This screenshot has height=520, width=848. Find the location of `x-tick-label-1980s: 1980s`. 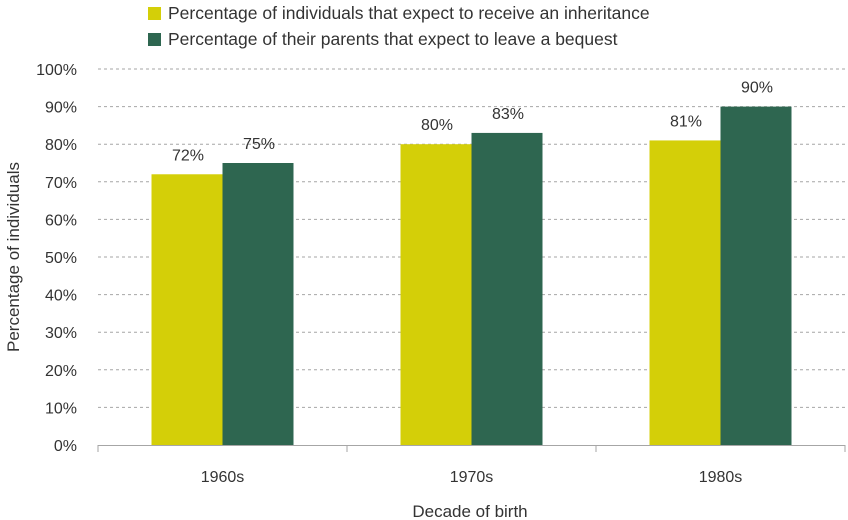

x-tick-label-1980s: 1980s is located at coordinates (721, 477).